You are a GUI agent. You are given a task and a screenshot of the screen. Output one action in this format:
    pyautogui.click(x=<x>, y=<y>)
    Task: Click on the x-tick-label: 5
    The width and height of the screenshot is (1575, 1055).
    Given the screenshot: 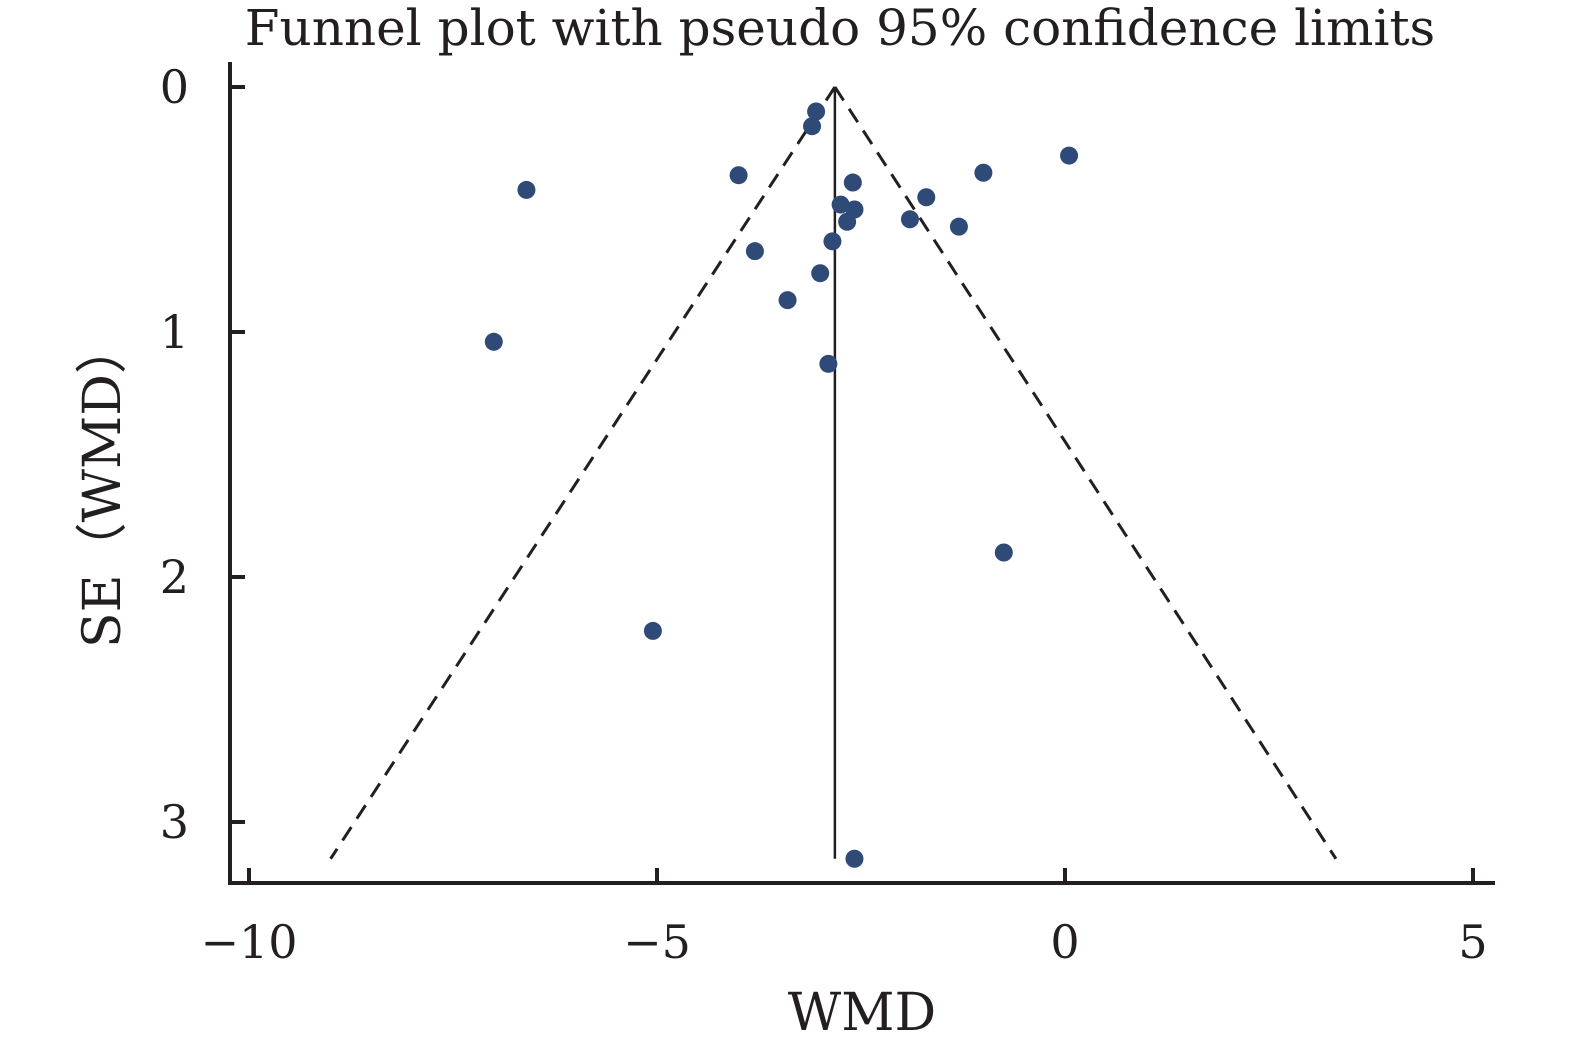 What is the action you would take?
    pyautogui.click(x=1472, y=942)
    